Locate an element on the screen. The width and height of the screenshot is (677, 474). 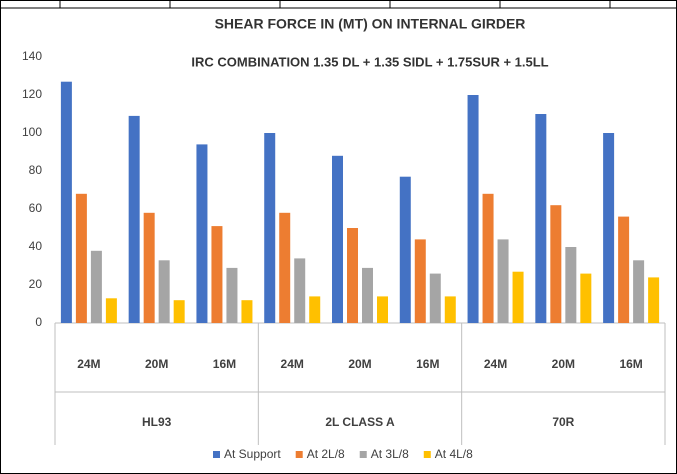
legend-label: At Support is located at coordinates (252, 454).